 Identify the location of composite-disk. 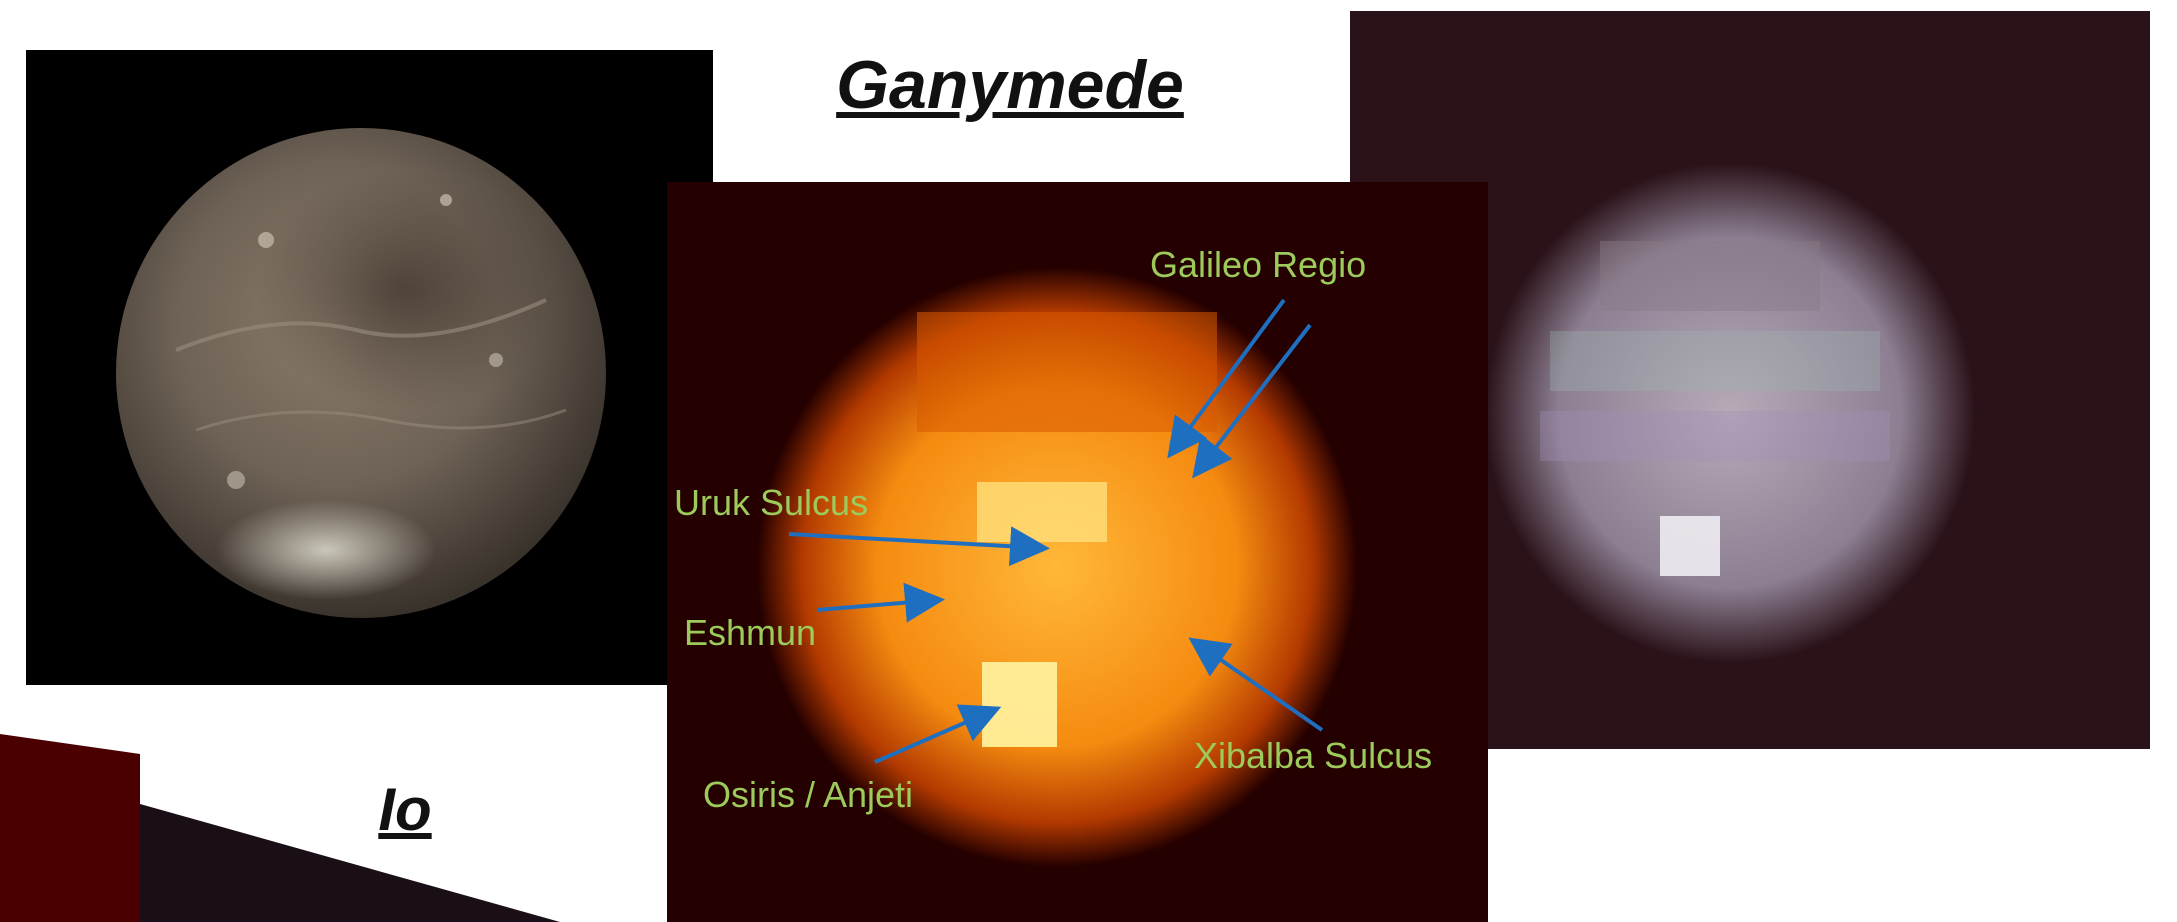
(1730, 413).